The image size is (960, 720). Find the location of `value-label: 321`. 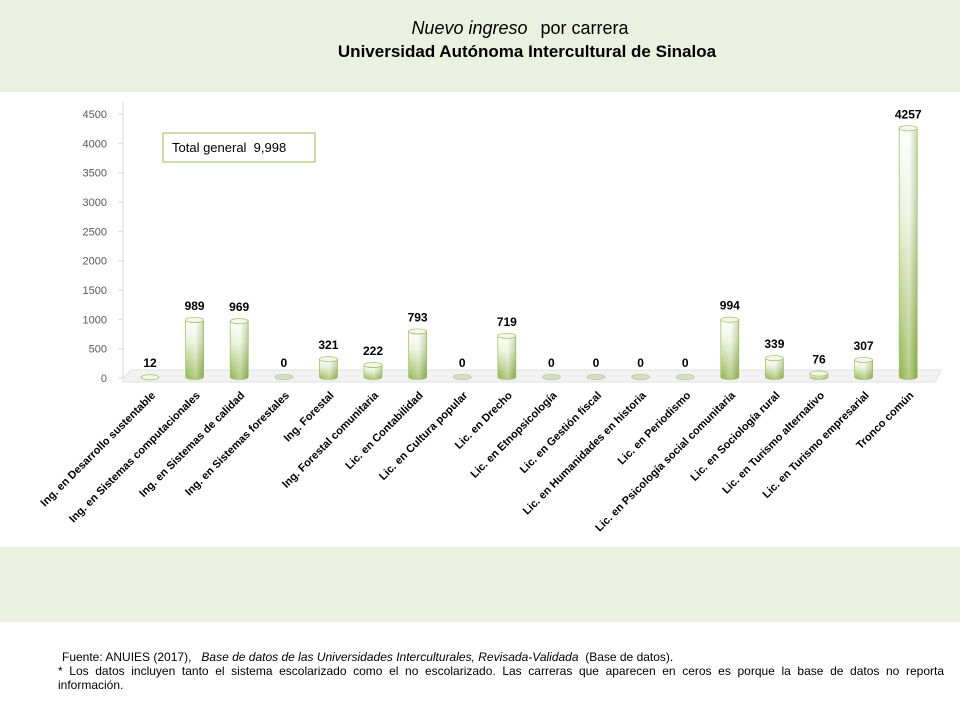

value-label: 321 is located at coordinates (328, 345).